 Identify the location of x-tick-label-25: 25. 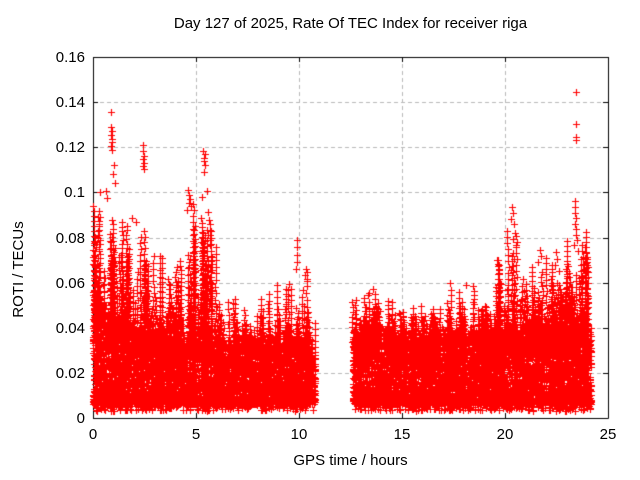
(608, 434).